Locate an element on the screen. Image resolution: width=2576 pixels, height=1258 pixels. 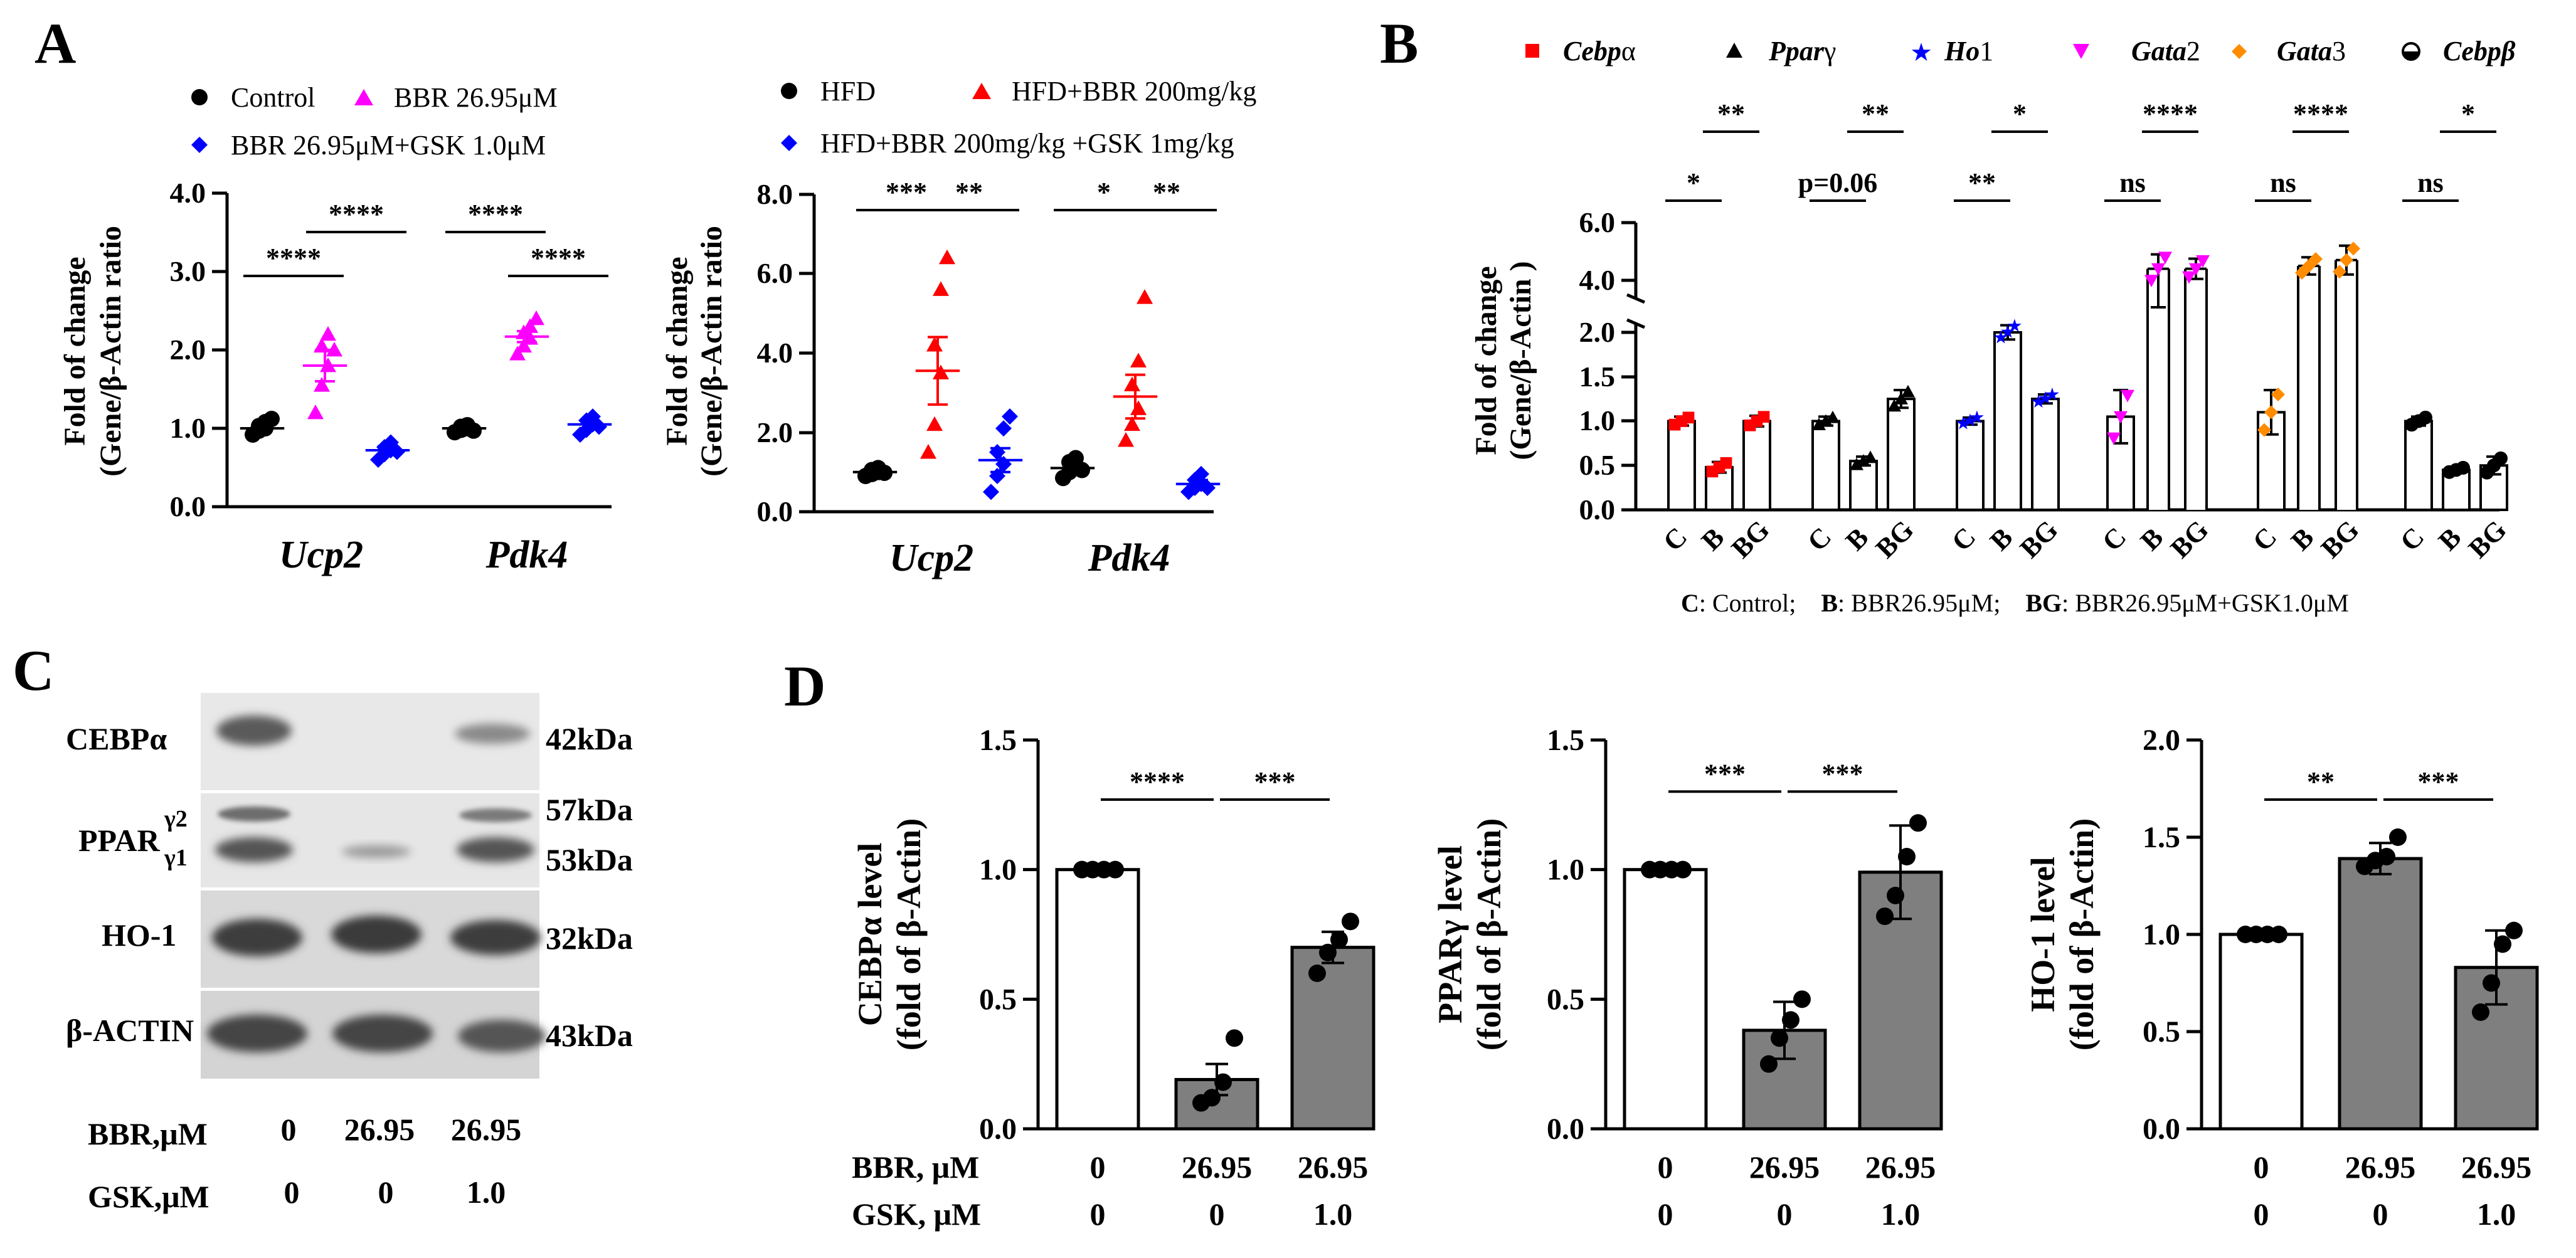
b-footnote-bg-text: : BBR26.95μM+GSK1.0μM is located at coordinates (2205, 603).